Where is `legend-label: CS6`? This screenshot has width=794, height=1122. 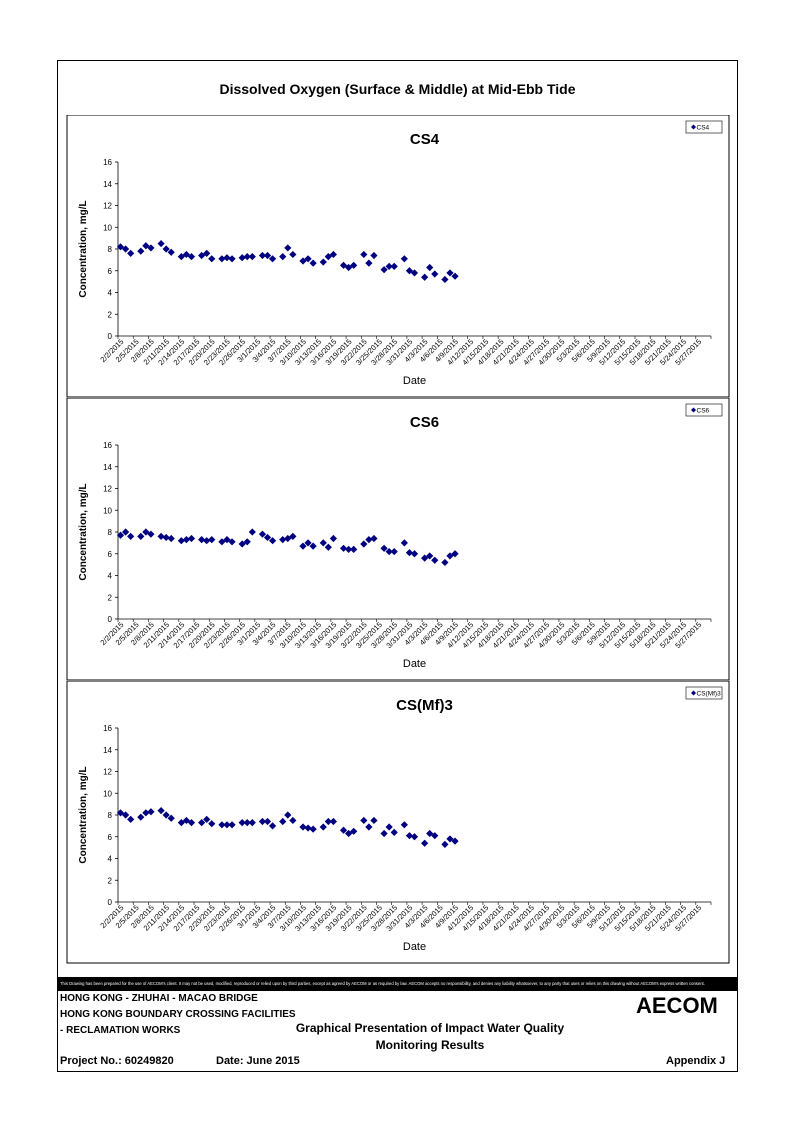 legend-label: CS6 is located at coordinates (703, 411).